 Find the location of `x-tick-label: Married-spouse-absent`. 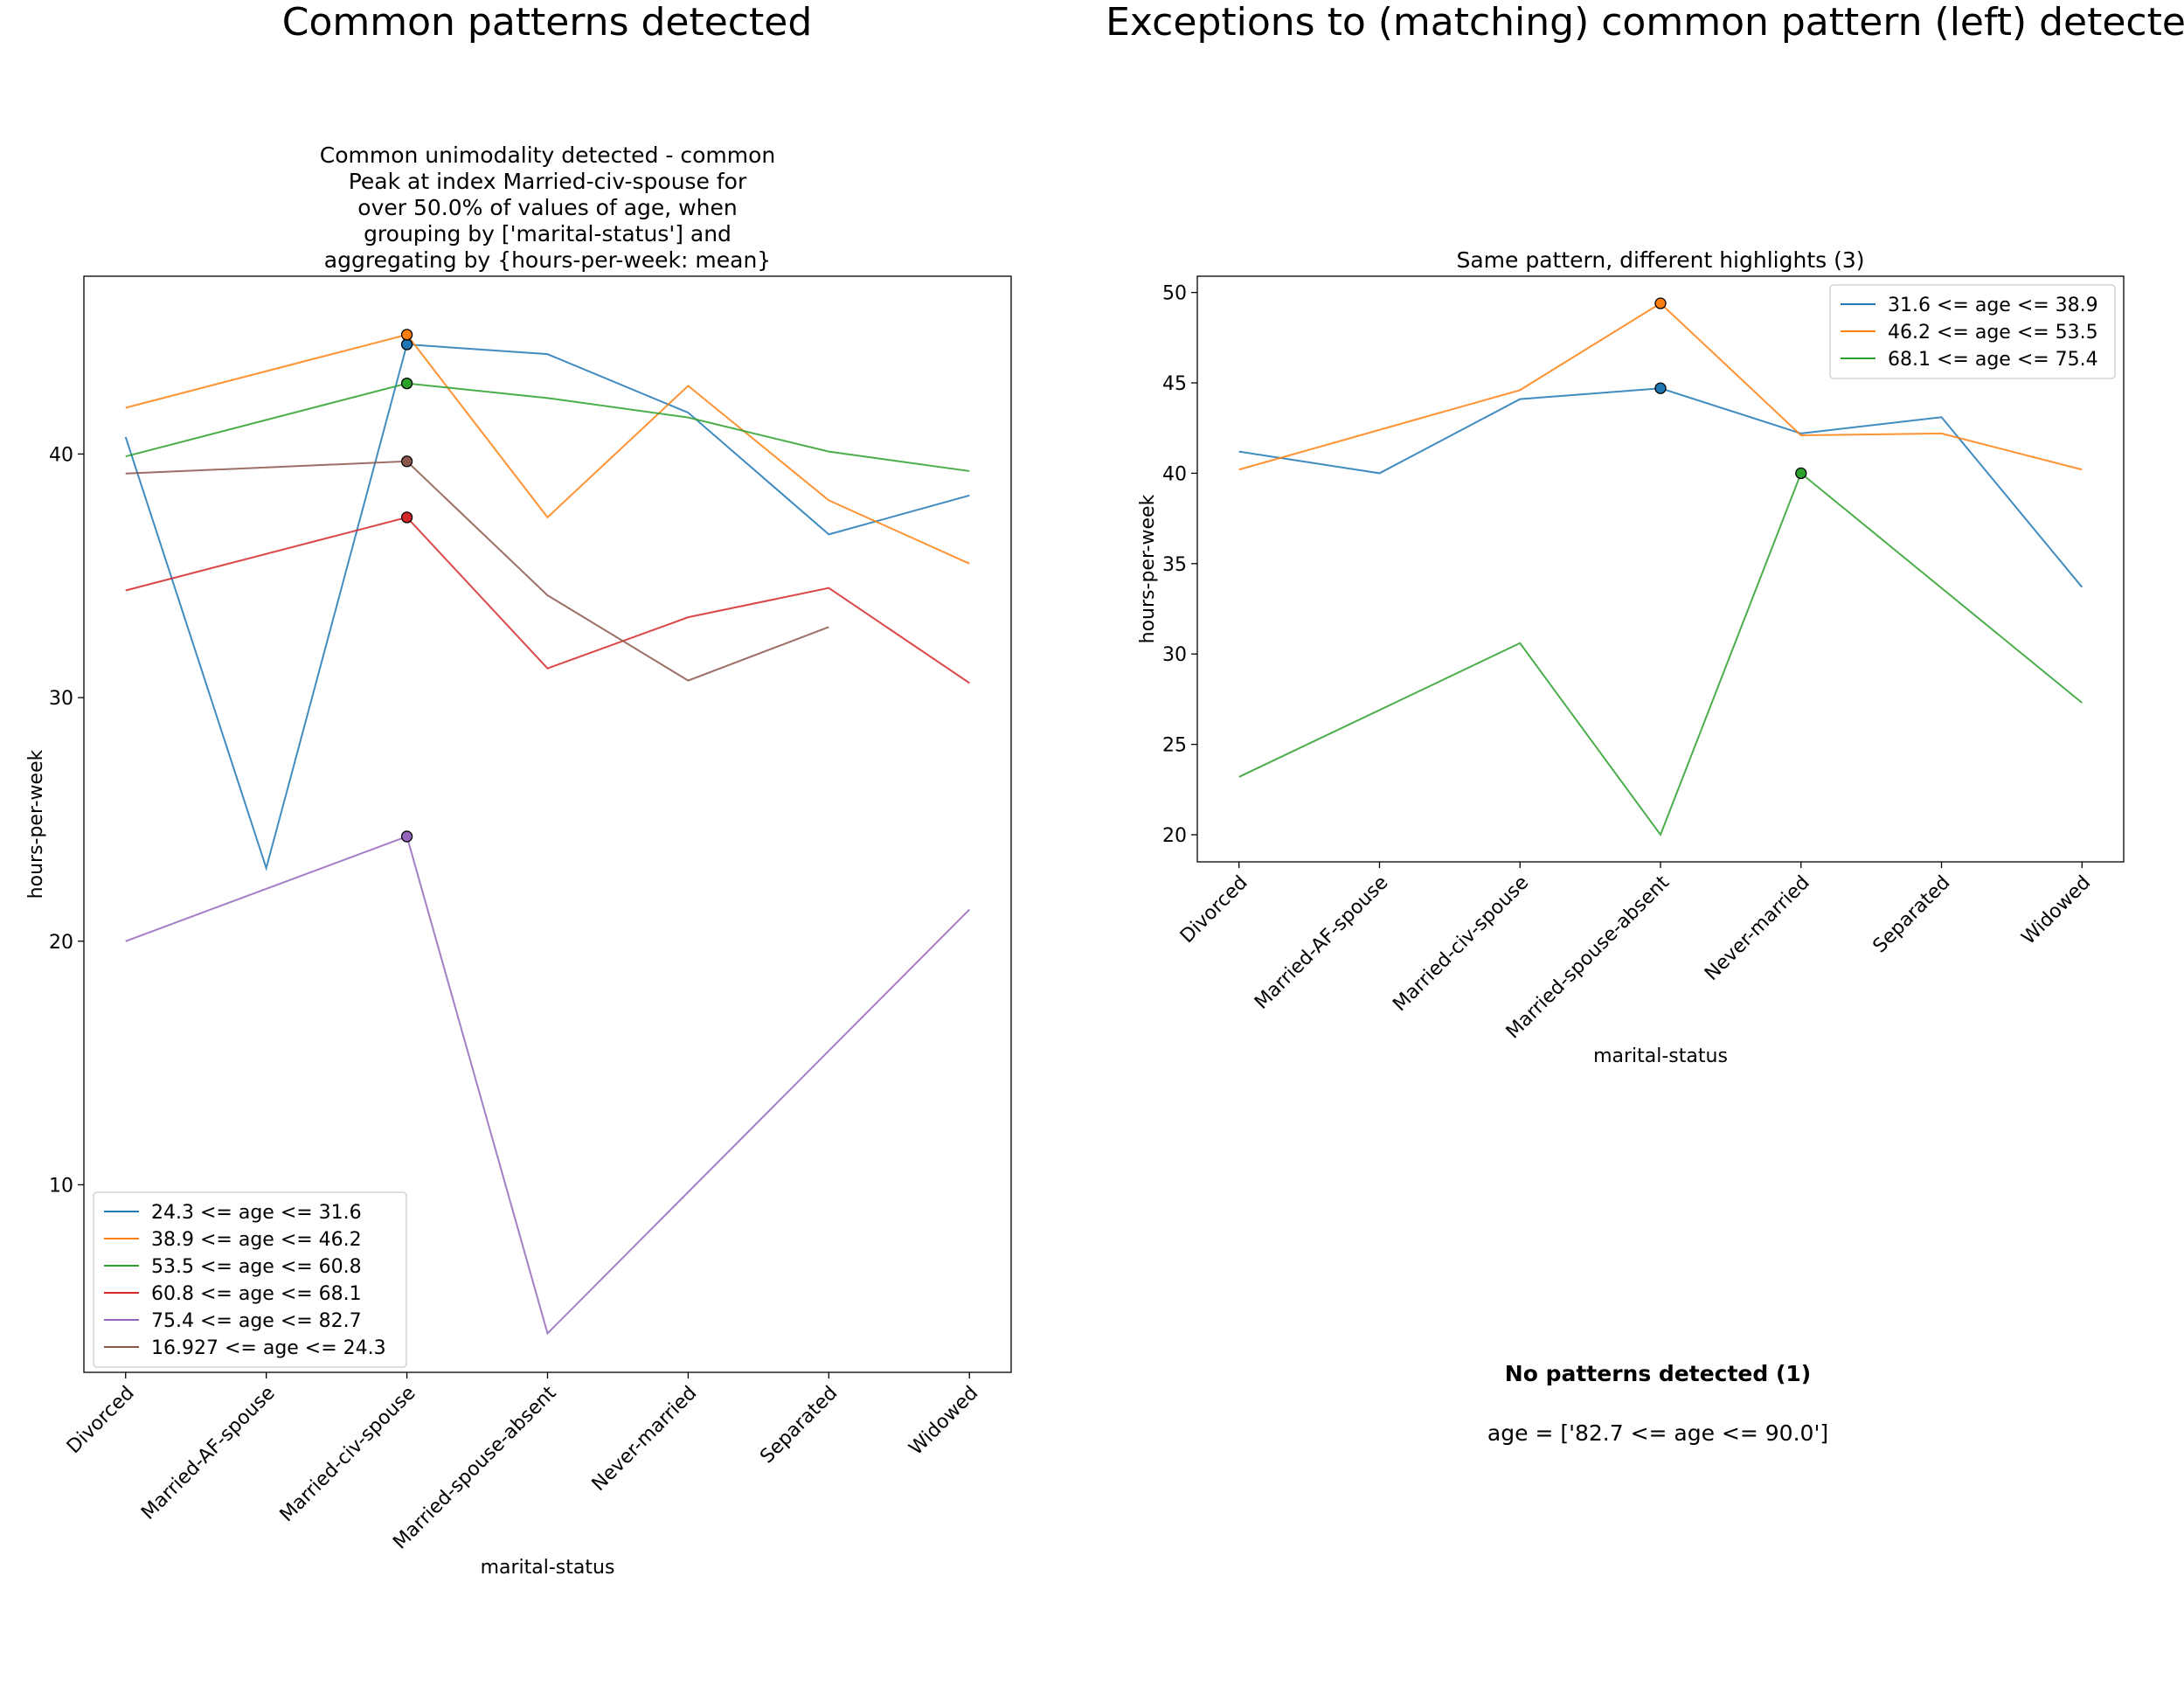

x-tick-label: Married-spouse-absent is located at coordinates (1588, 957).